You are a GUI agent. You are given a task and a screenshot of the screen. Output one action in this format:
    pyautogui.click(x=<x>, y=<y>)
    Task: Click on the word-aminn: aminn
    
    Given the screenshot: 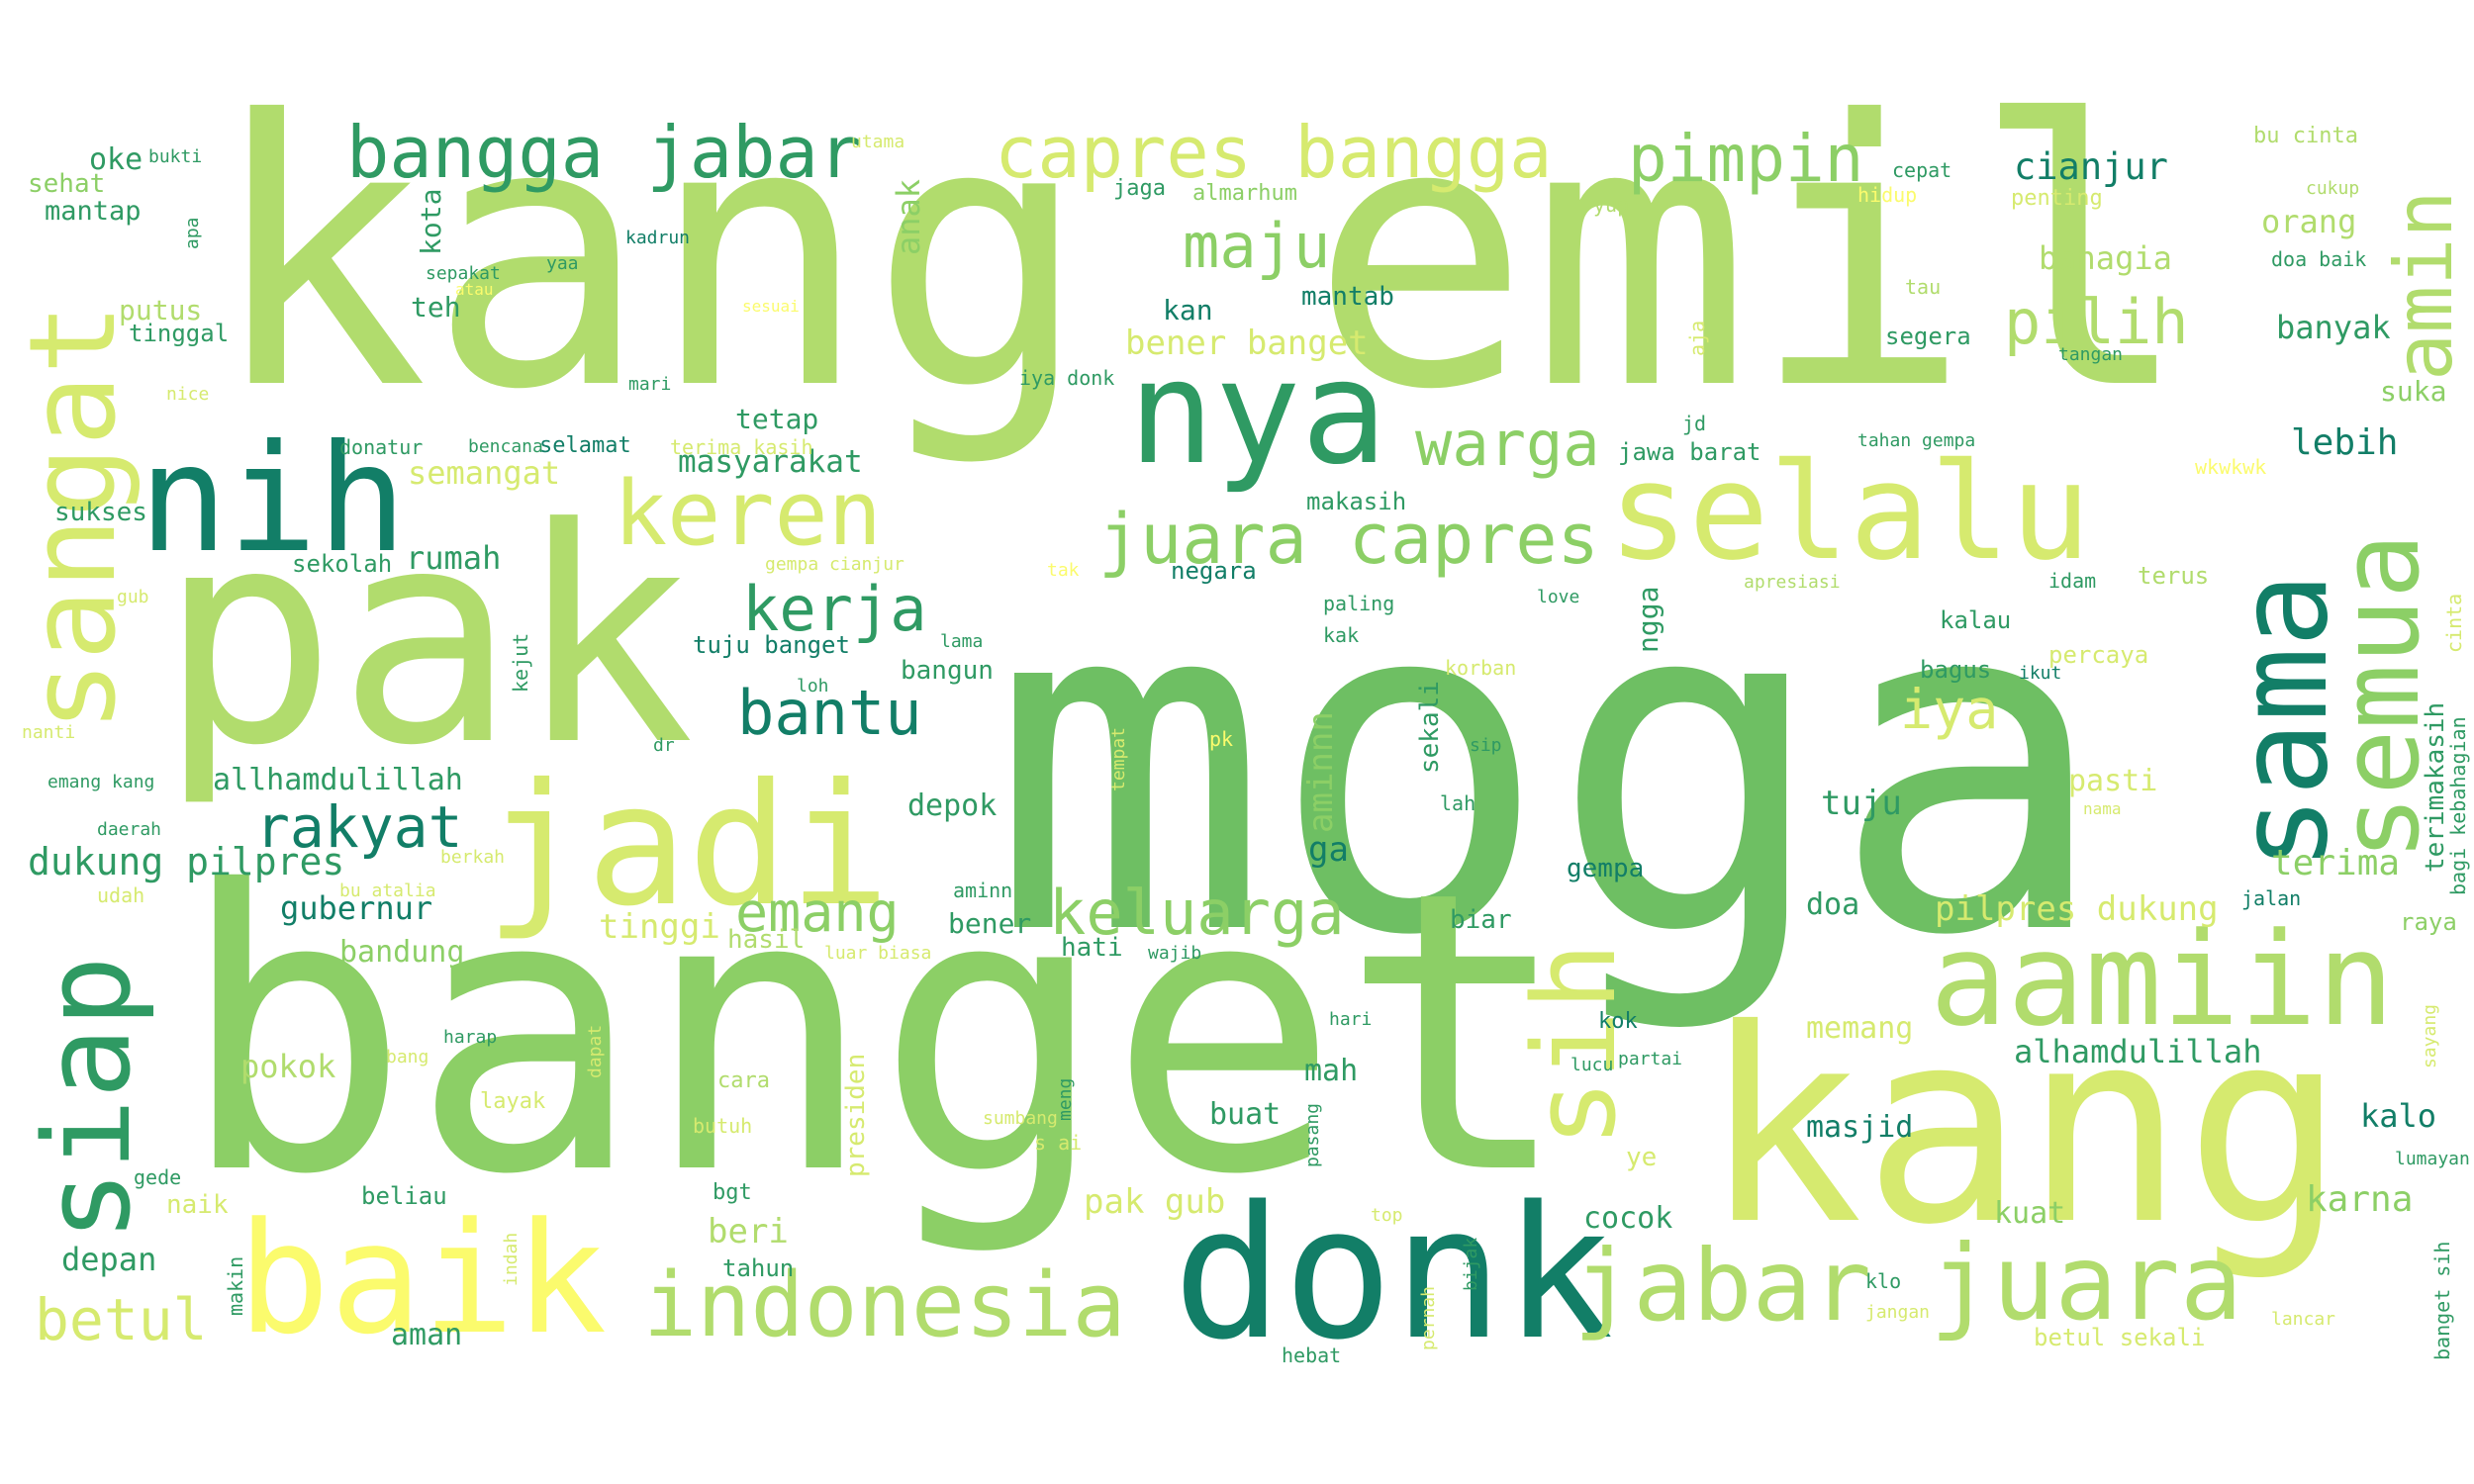 What is the action you would take?
    pyautogui.click(x=983, y=890)
    